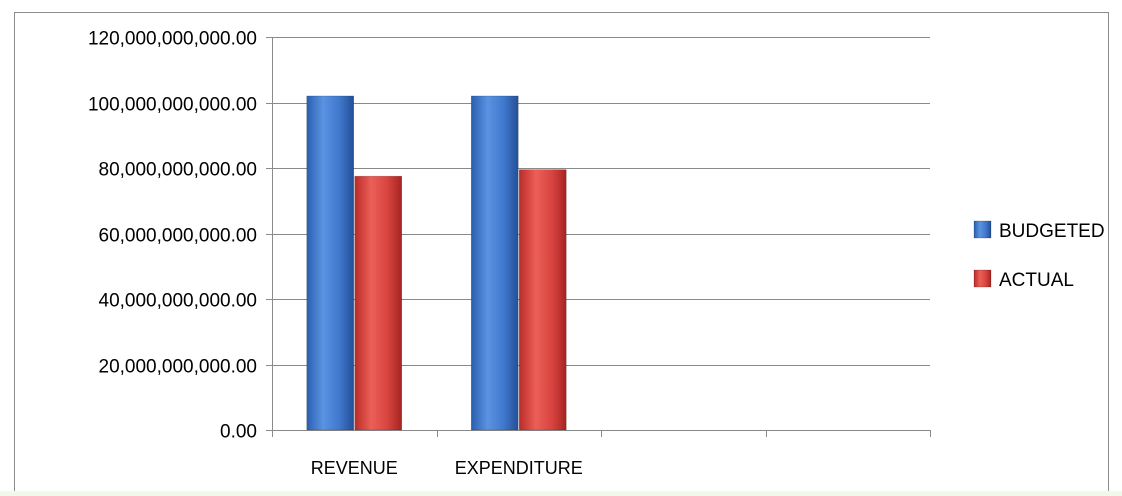 The width and height of the screenshot is (1122, 496). What do you see at coordinates (178, 236) in the screenshot?
I see `y-tick-label: 60,000,000,000.00` at bounding box center [178, 236].